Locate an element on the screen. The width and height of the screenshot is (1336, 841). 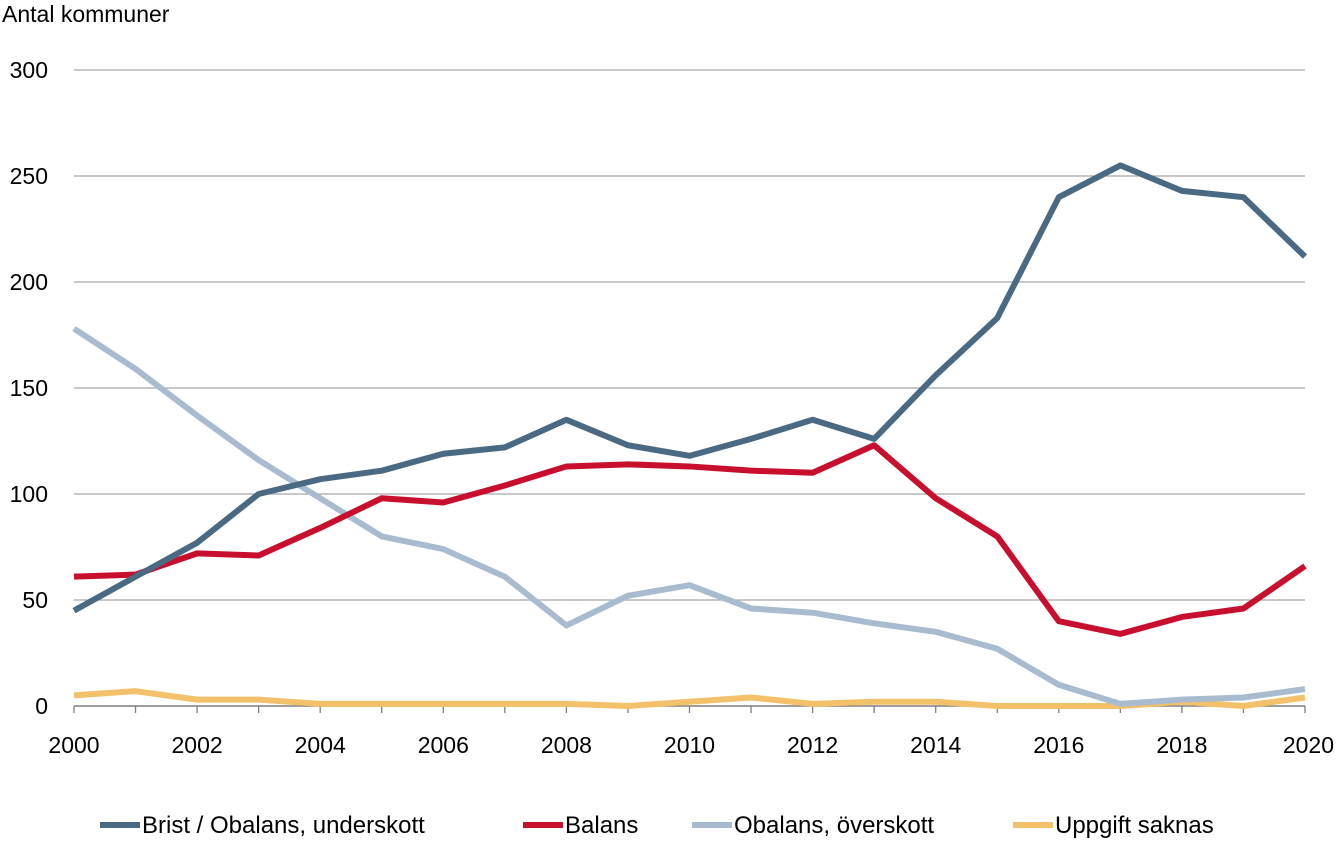
y-tick-label: 250 is located at coordinates (29, 176).